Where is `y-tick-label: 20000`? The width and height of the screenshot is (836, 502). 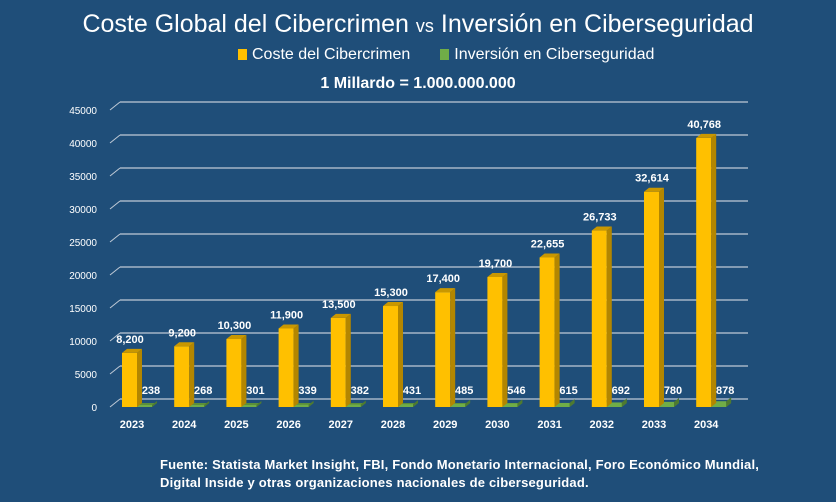
y-tick-label: 20000 is located at coordinates (83, 276).